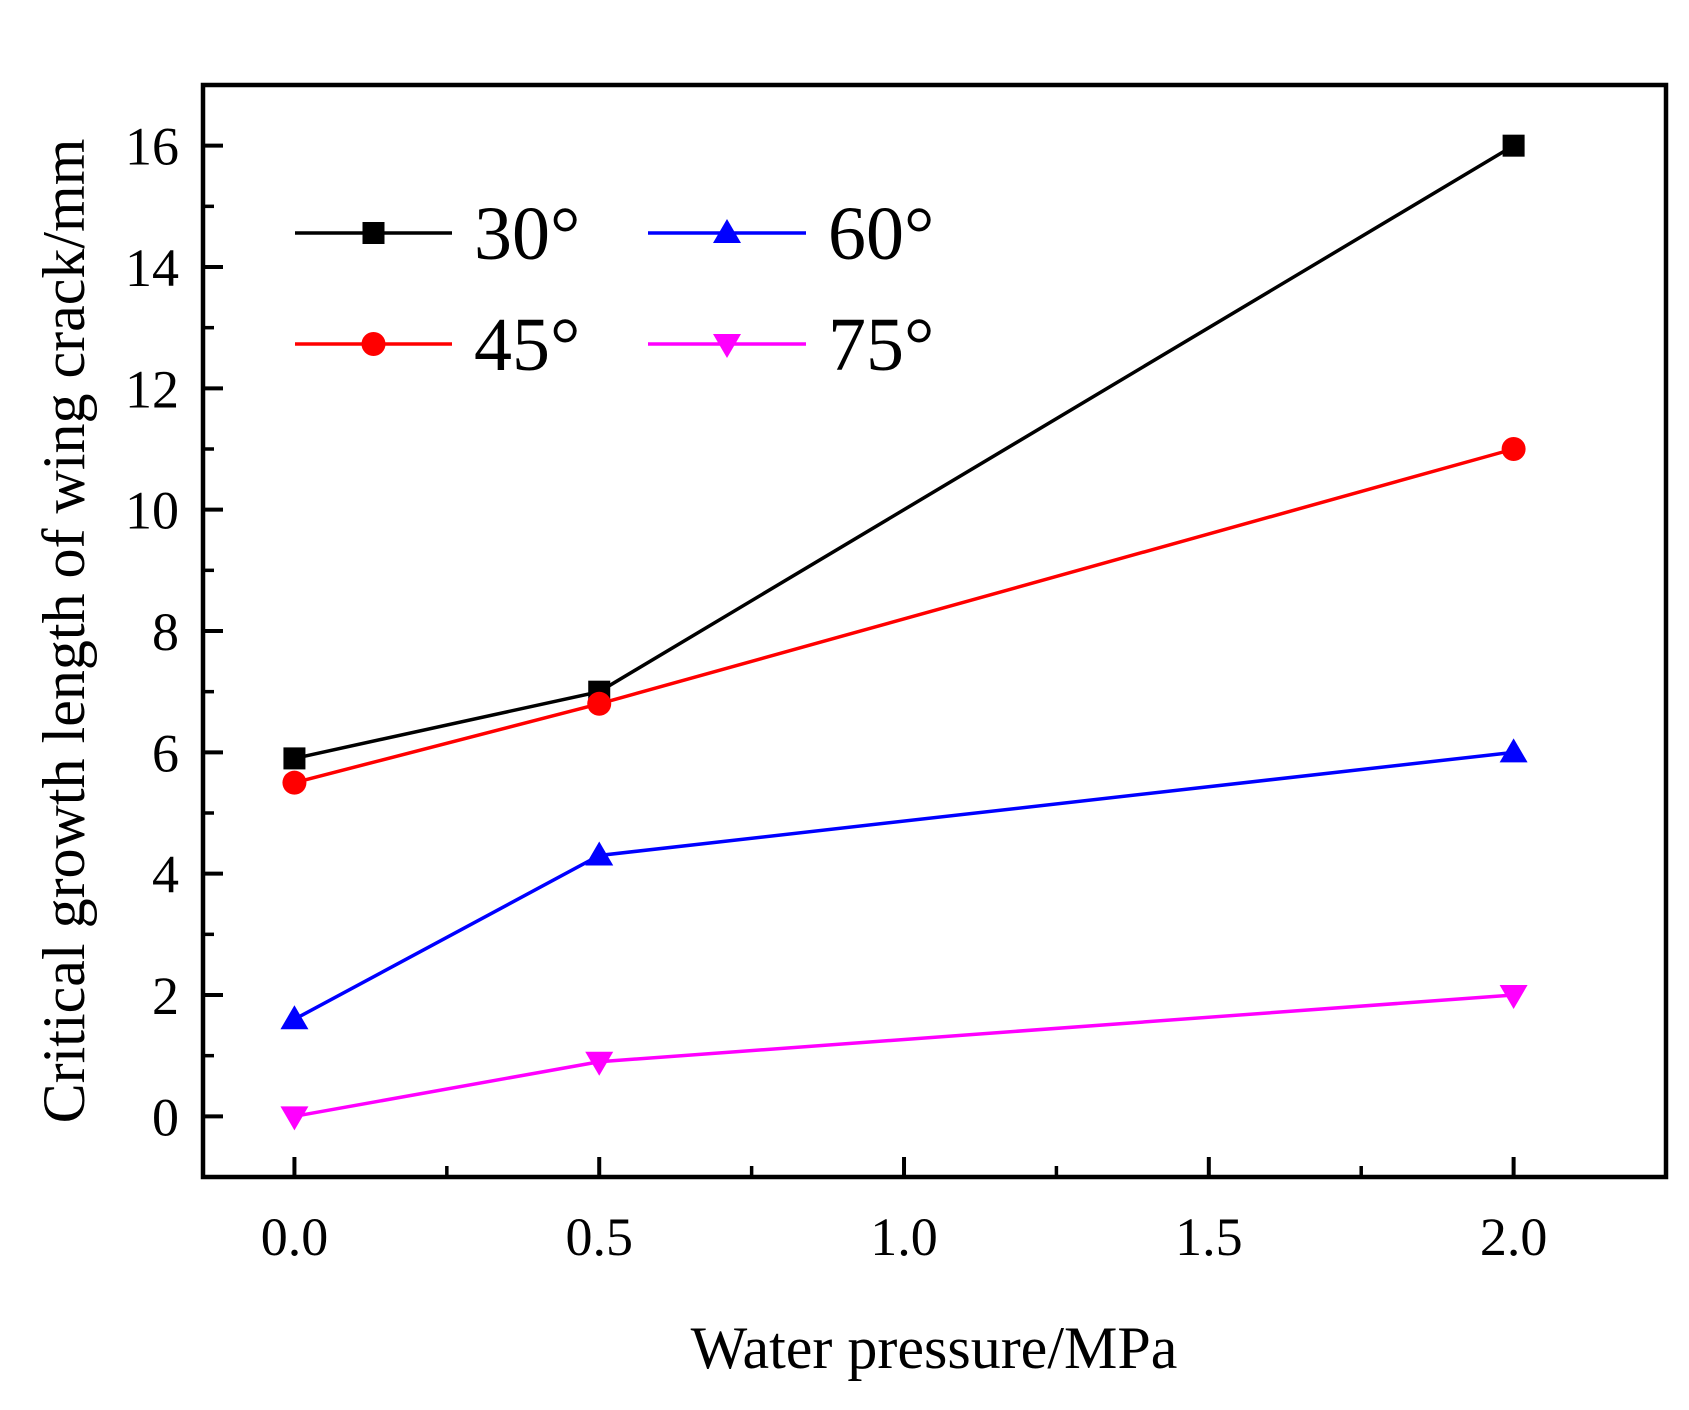 This screenshot has width=1689, height=1410. Describe the element at coordinates (165, 753) in the screenshot. I see `y-tick-label: 6` at that location.